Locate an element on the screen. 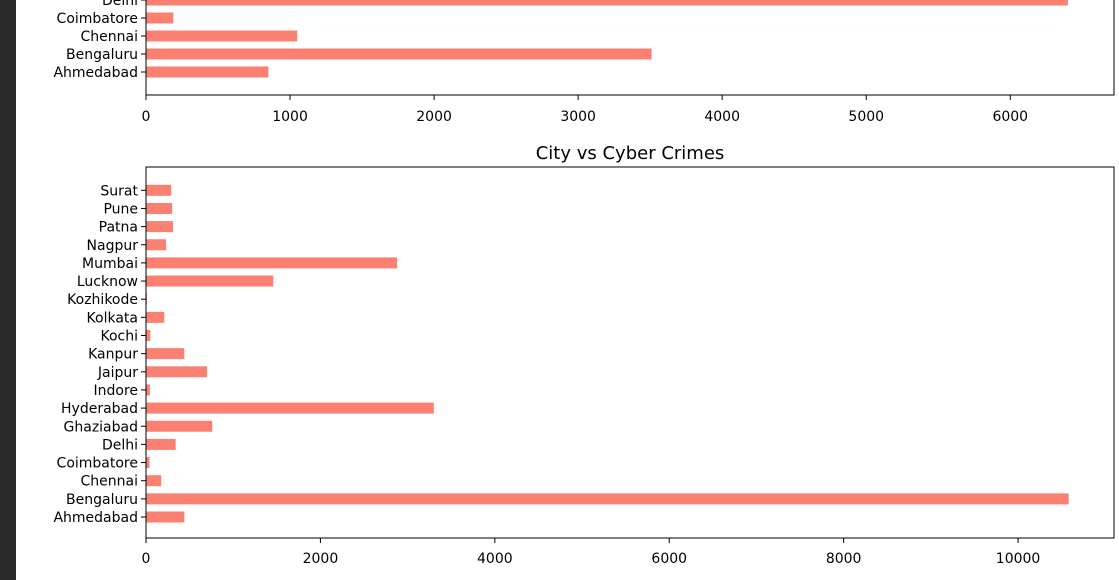 The height and width of the screenshot is (580, 1119). y-tick-label: Ghaziabad is located at coordinates (101, 427).